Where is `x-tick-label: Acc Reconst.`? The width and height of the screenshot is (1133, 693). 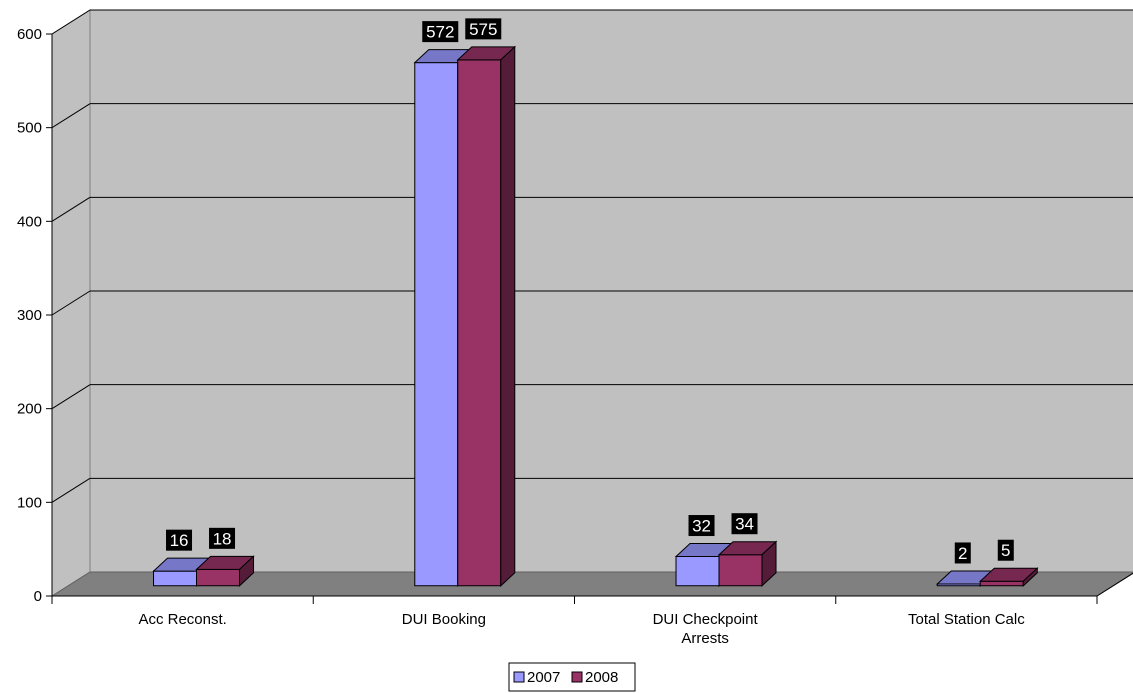 x-tick-label: Acc Reconst. is located at coordinates (182, 619).